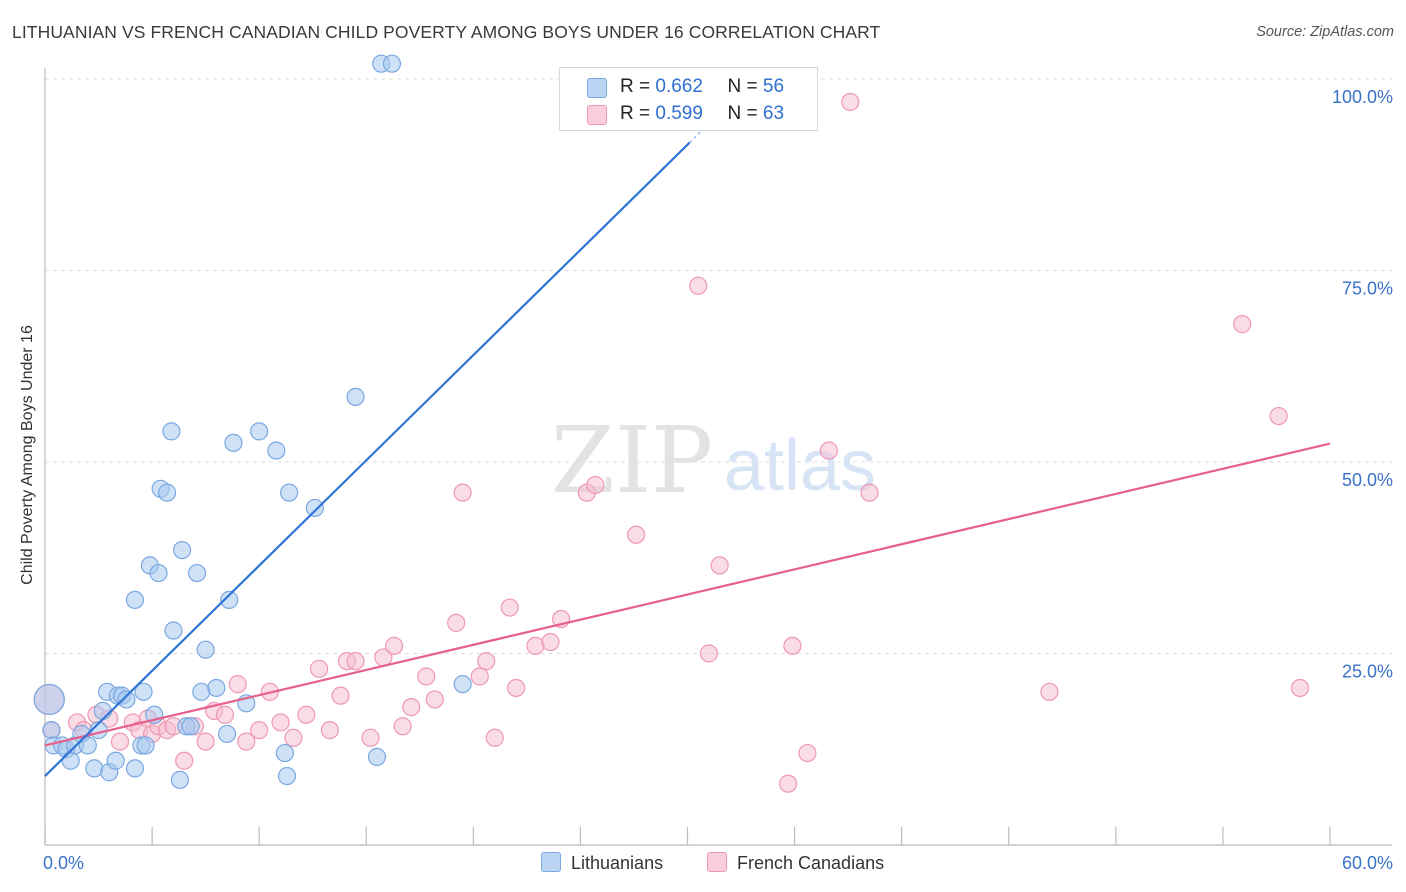  I want to click on legend-lithuanians-swatch, so click(551, 862).